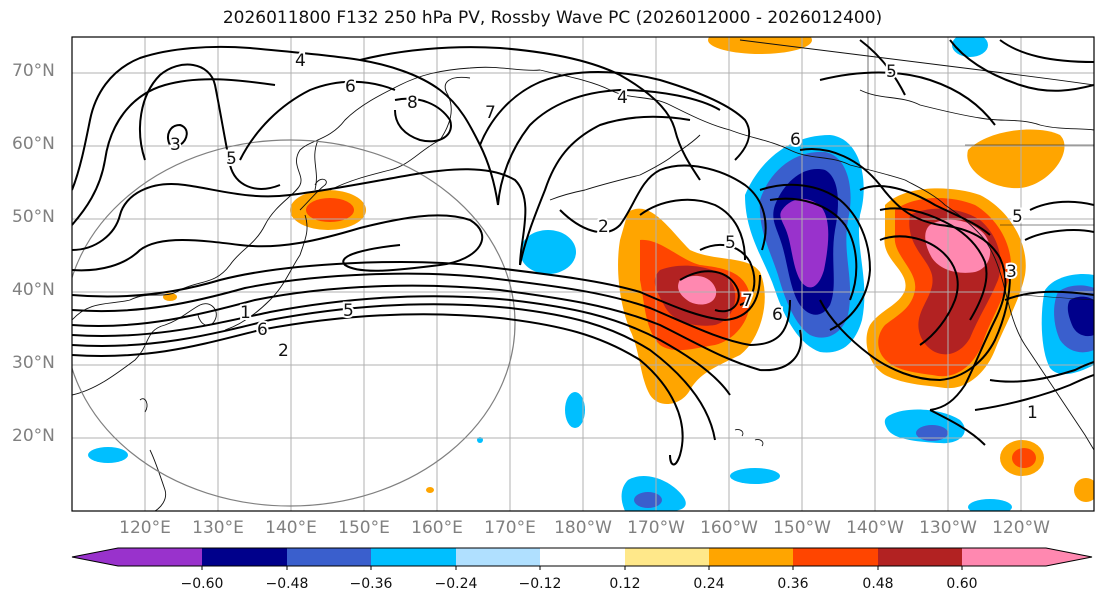 The image size is (1105, 604). I want to click on lon-label: 120°E, so click(145, 528).